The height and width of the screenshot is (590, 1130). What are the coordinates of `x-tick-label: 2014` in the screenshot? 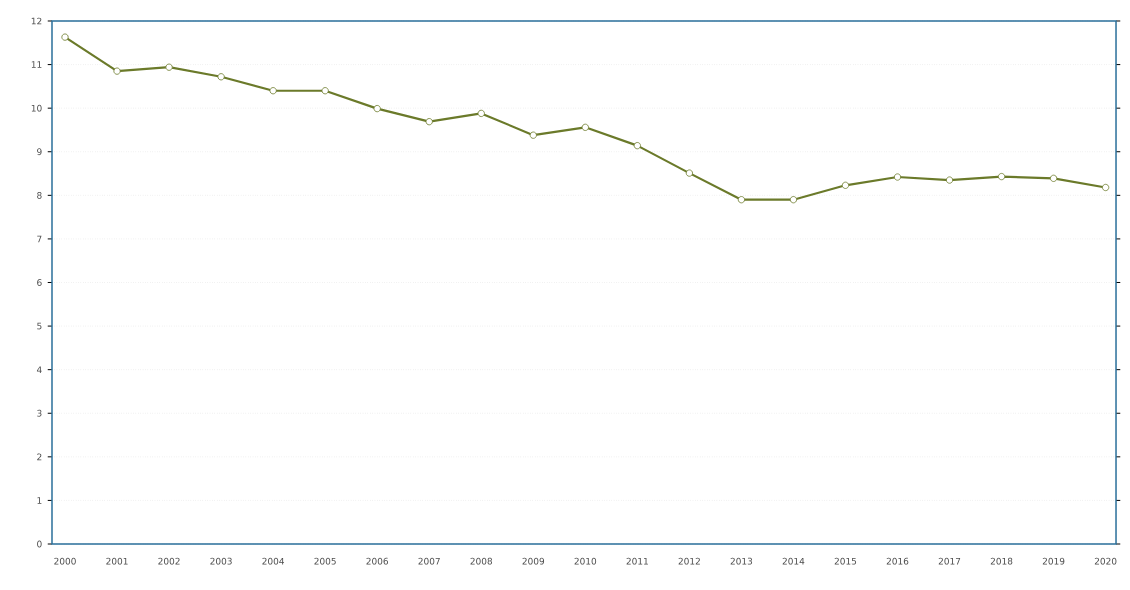 It's located at (793, 561).